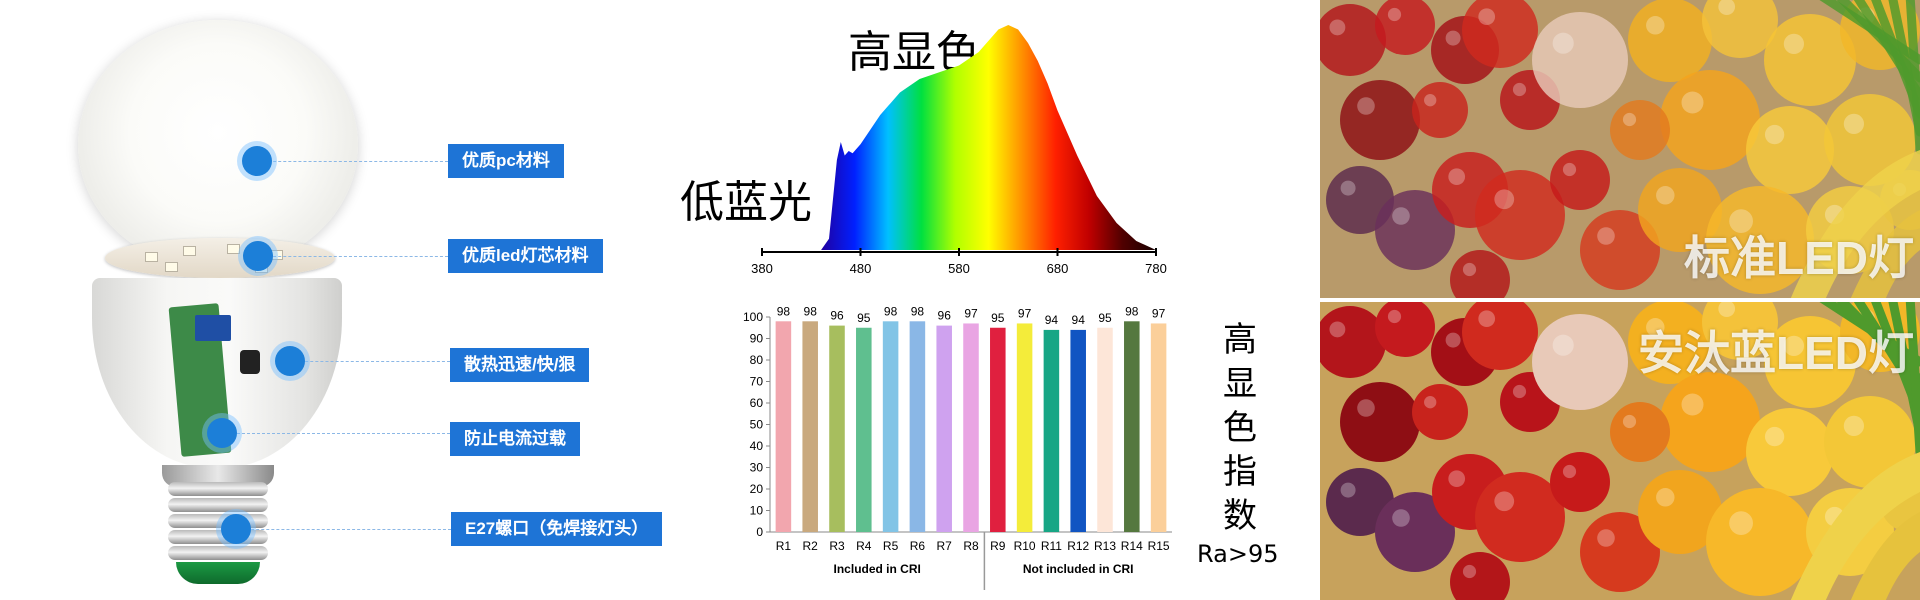 Image resolution: width=1920 pixels, height=600 pixels. What do you see at coordinates (1105, 429) in the screenshot?
I see `bar-r13` at bounding box center [1105, 429].